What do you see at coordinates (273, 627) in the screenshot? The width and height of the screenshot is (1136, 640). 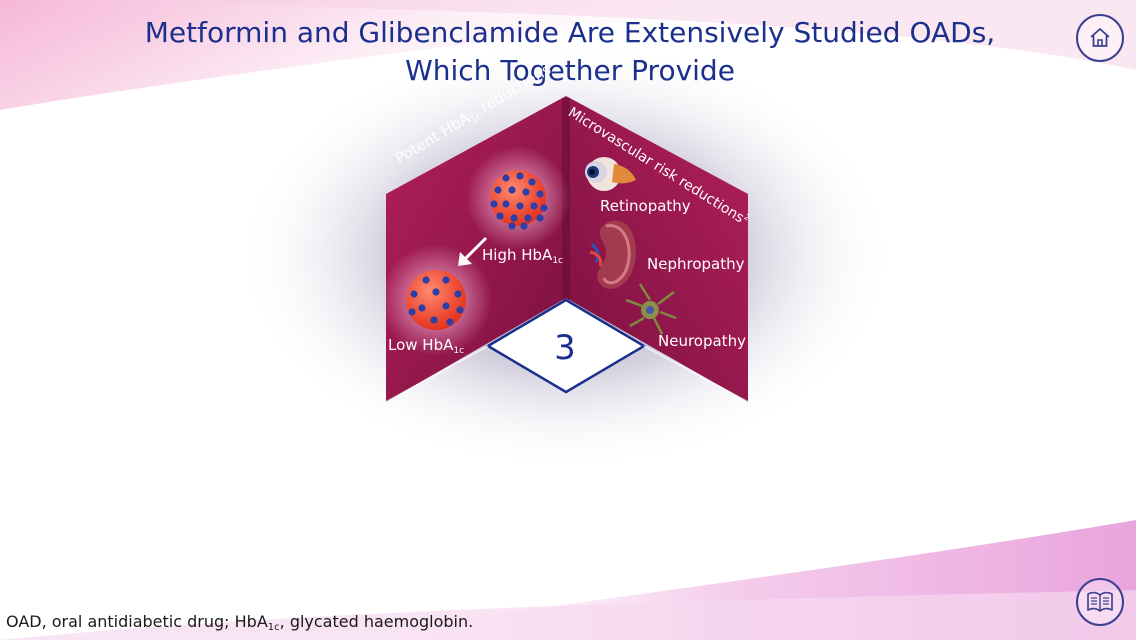 I see `footnote-subscript: 1c` at bounding box center [273, 627].